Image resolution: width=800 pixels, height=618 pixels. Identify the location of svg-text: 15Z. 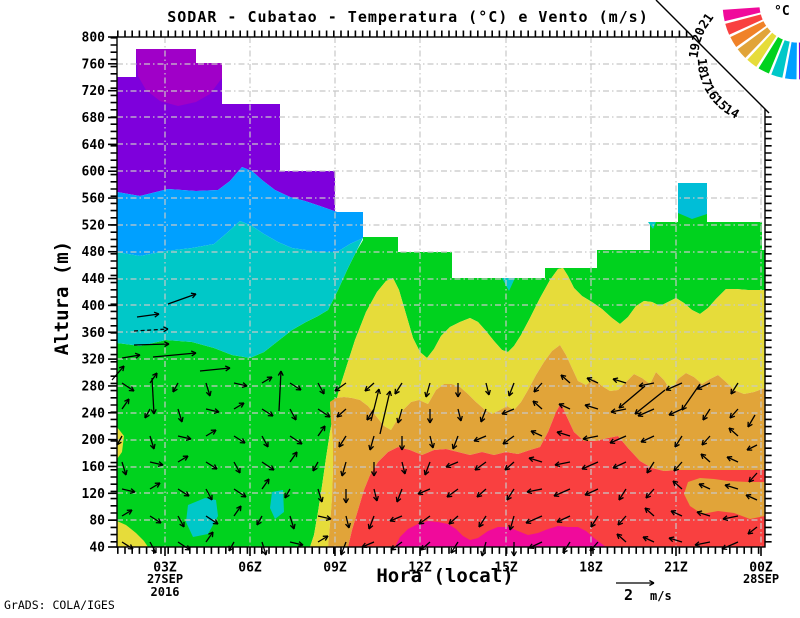
(506, 567).